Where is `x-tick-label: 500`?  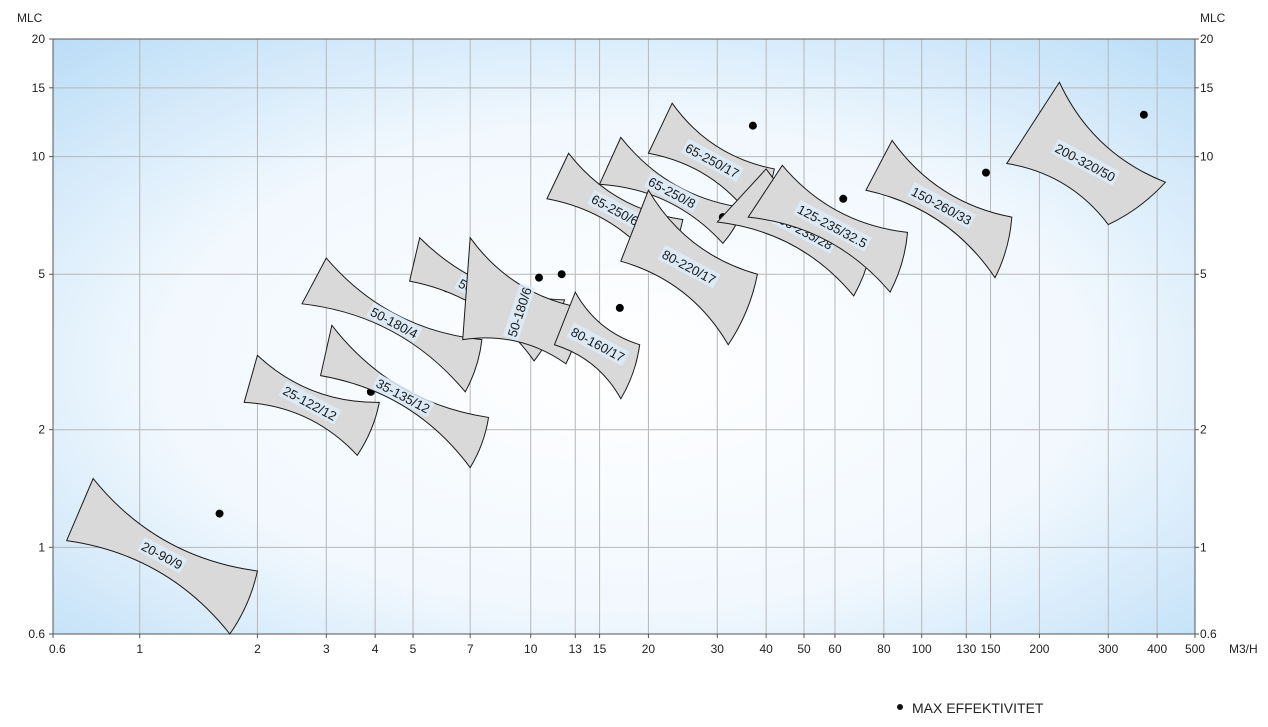
x-tick-label: 500 is located at coordinates (1195, 649).